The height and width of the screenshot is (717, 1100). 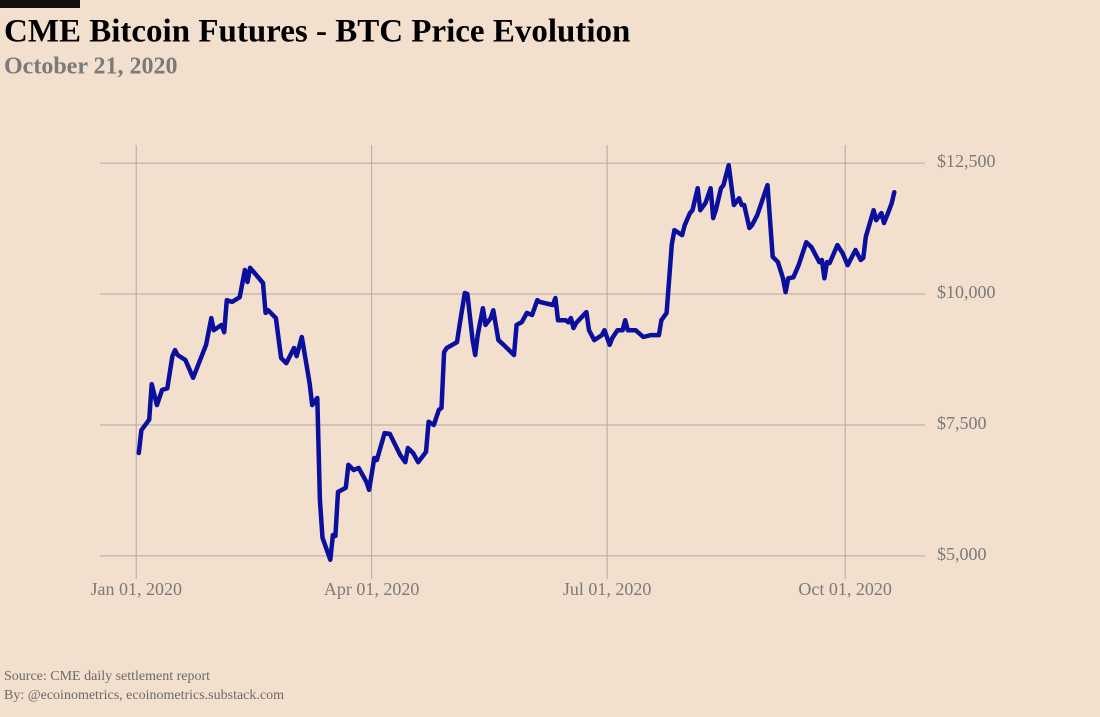 I want to click on x-tick-label: Jul 01, 2020, so click(x=607, y=589).